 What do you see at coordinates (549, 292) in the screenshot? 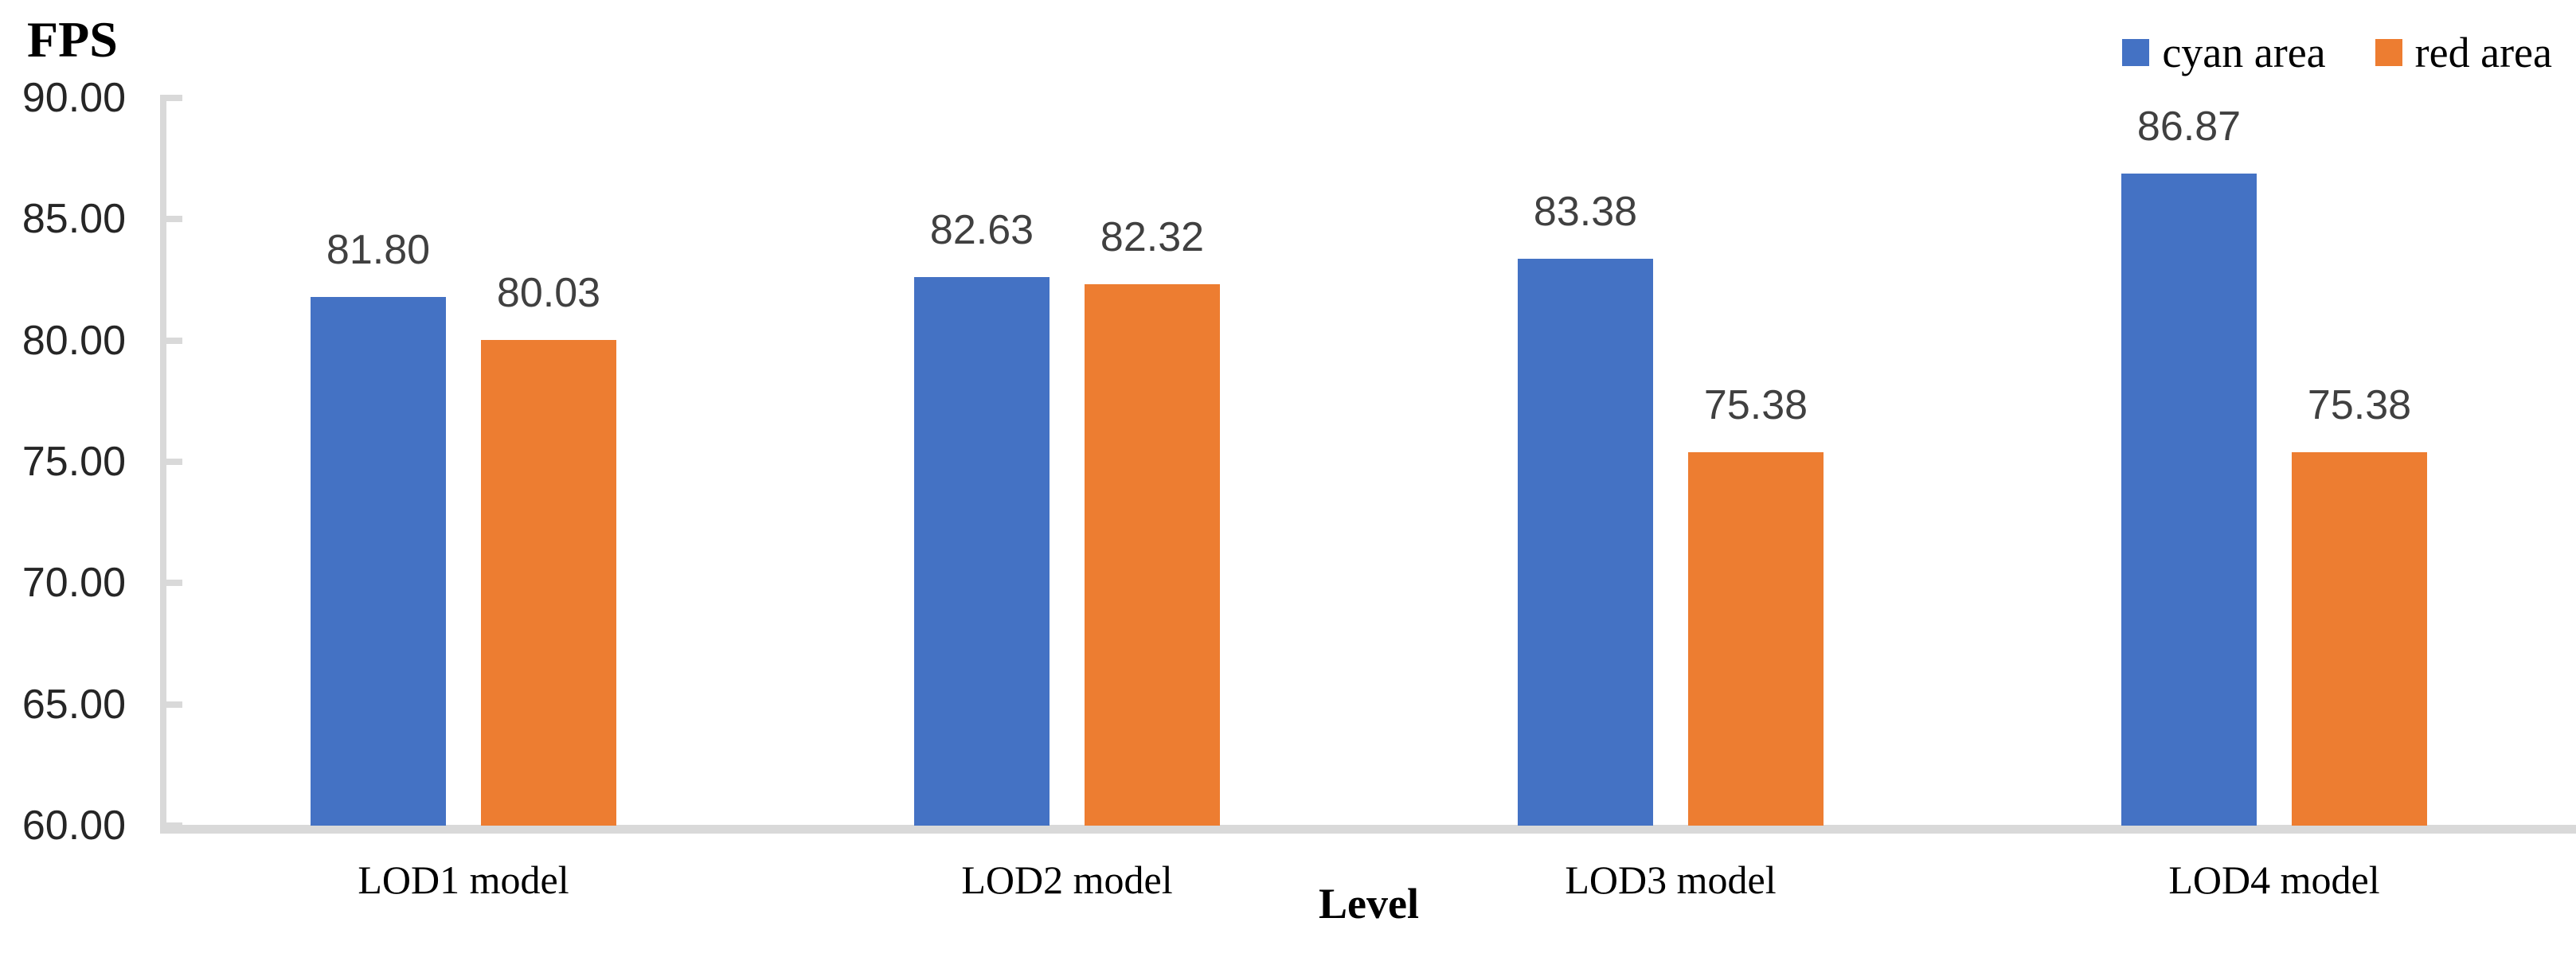
I see `bar-value-label: 80.03` at bounding box center [549, 292].